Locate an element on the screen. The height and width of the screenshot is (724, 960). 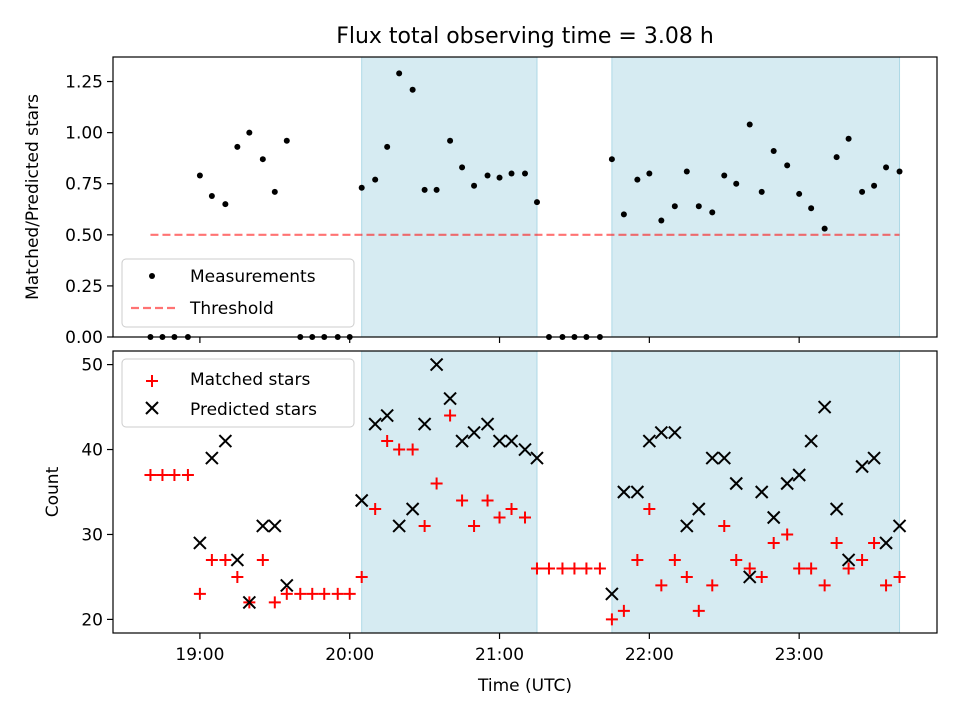
bottom-y-tick-label: 50 is located at coordinates (92, 366).